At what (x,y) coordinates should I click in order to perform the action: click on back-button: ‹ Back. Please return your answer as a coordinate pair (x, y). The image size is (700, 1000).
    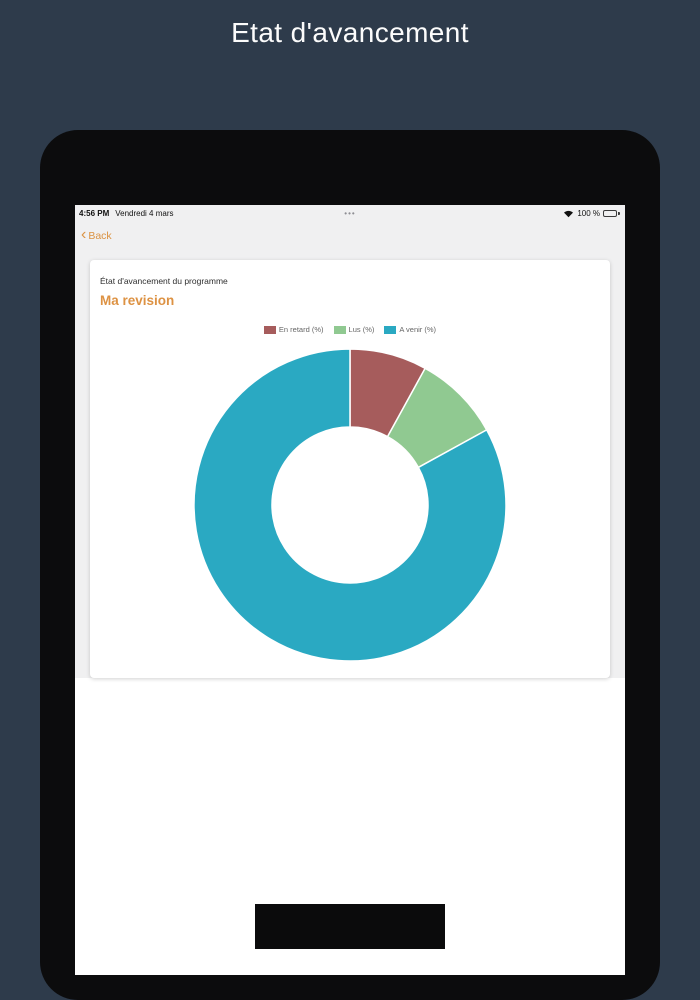
    Looking at the image, I should click on (96, 234).